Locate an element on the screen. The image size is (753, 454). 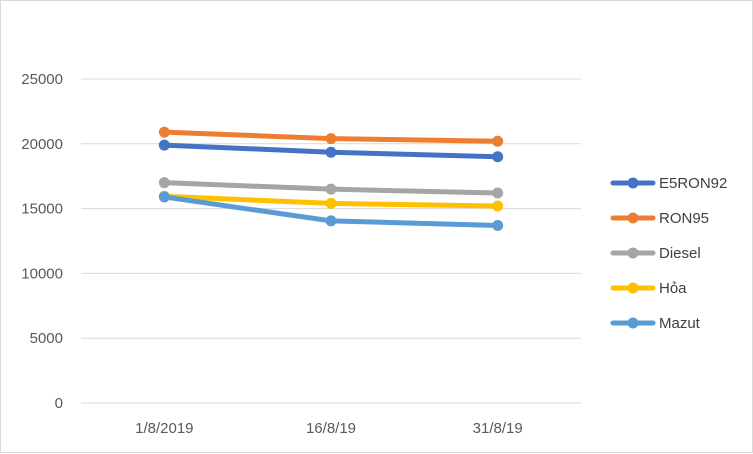
series-lines is located at coordinates (331, 178).